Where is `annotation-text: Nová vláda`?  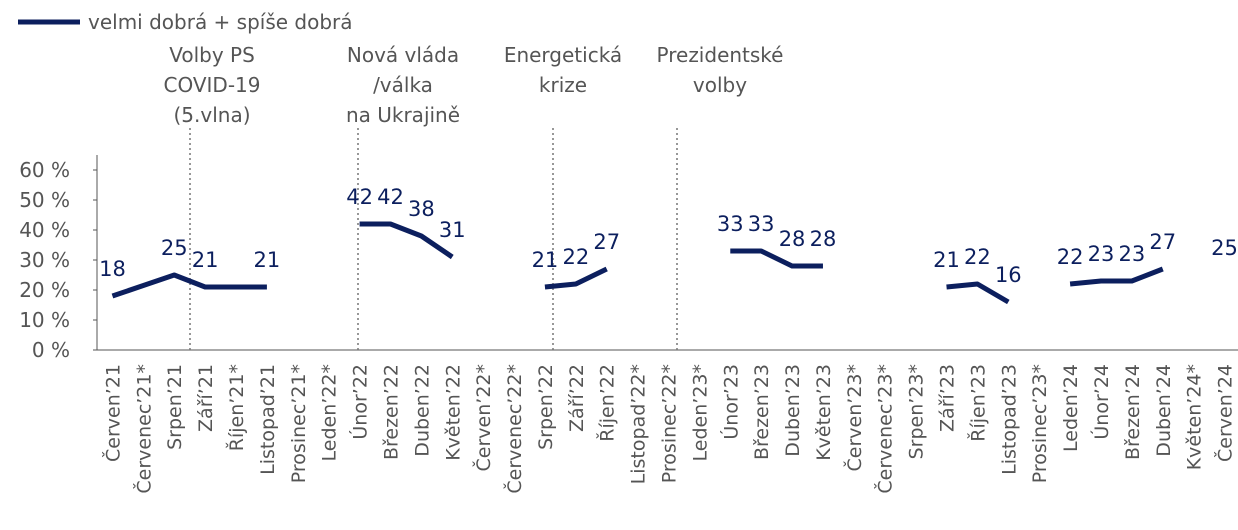
annotation-text: Nová vláda is located at coordinates (403, 55).